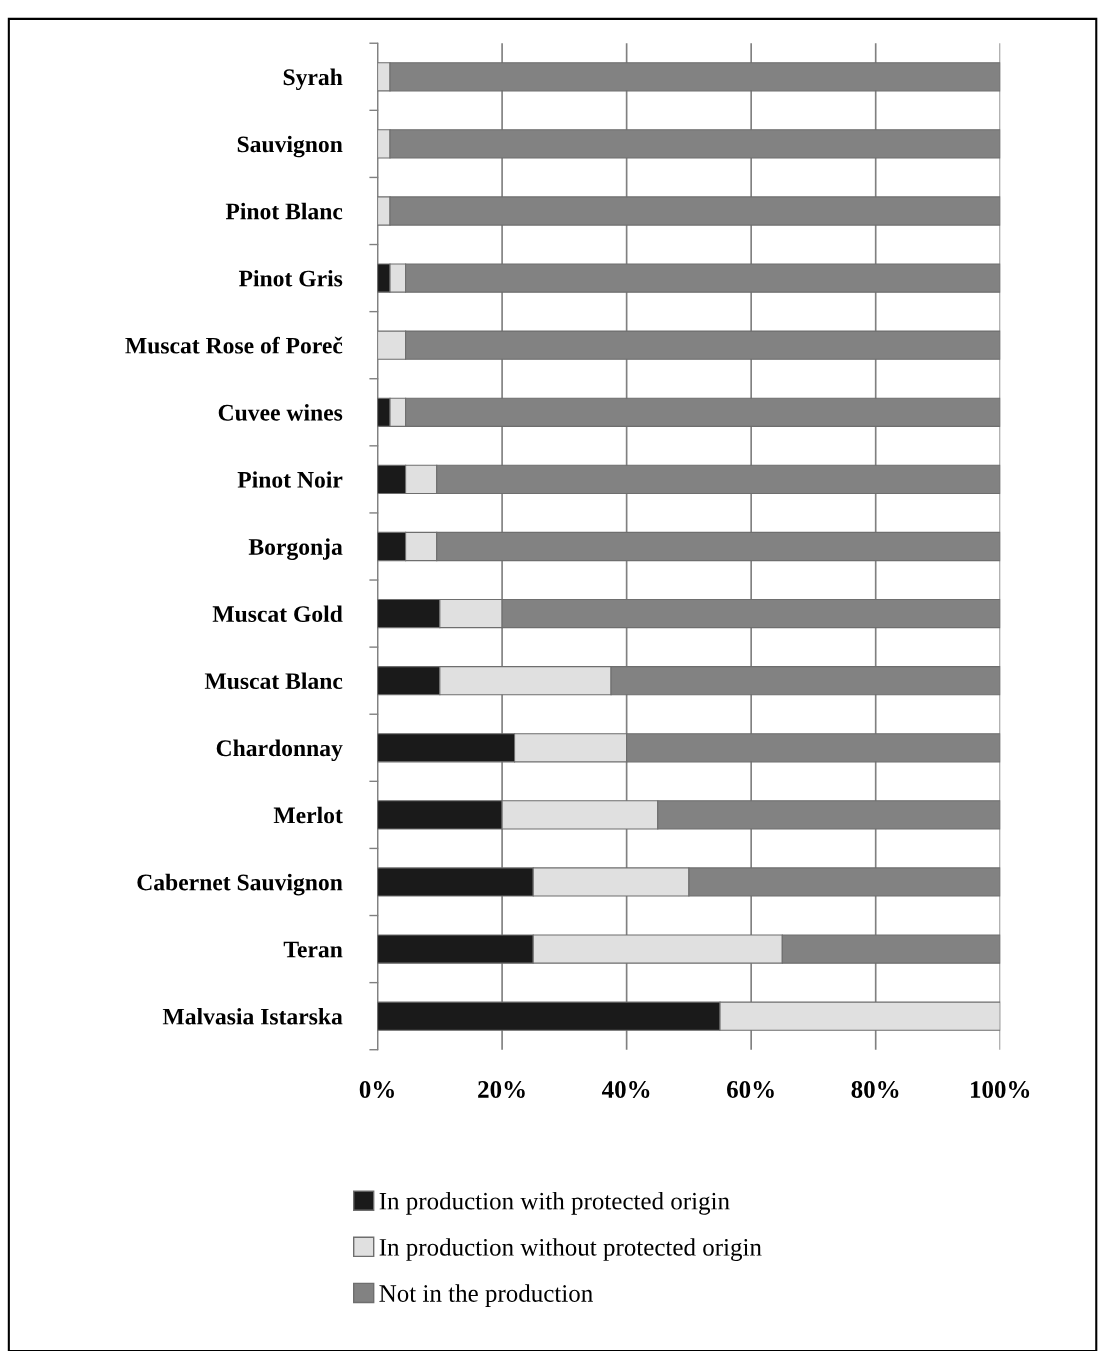 Image resolution: width=1104 pixels, height=1351 pixels. What do you see at coordinates (554, 1203) in the screenshot?
I see `legend-label: In production with protected origin` at bounding box center [554, 1203].